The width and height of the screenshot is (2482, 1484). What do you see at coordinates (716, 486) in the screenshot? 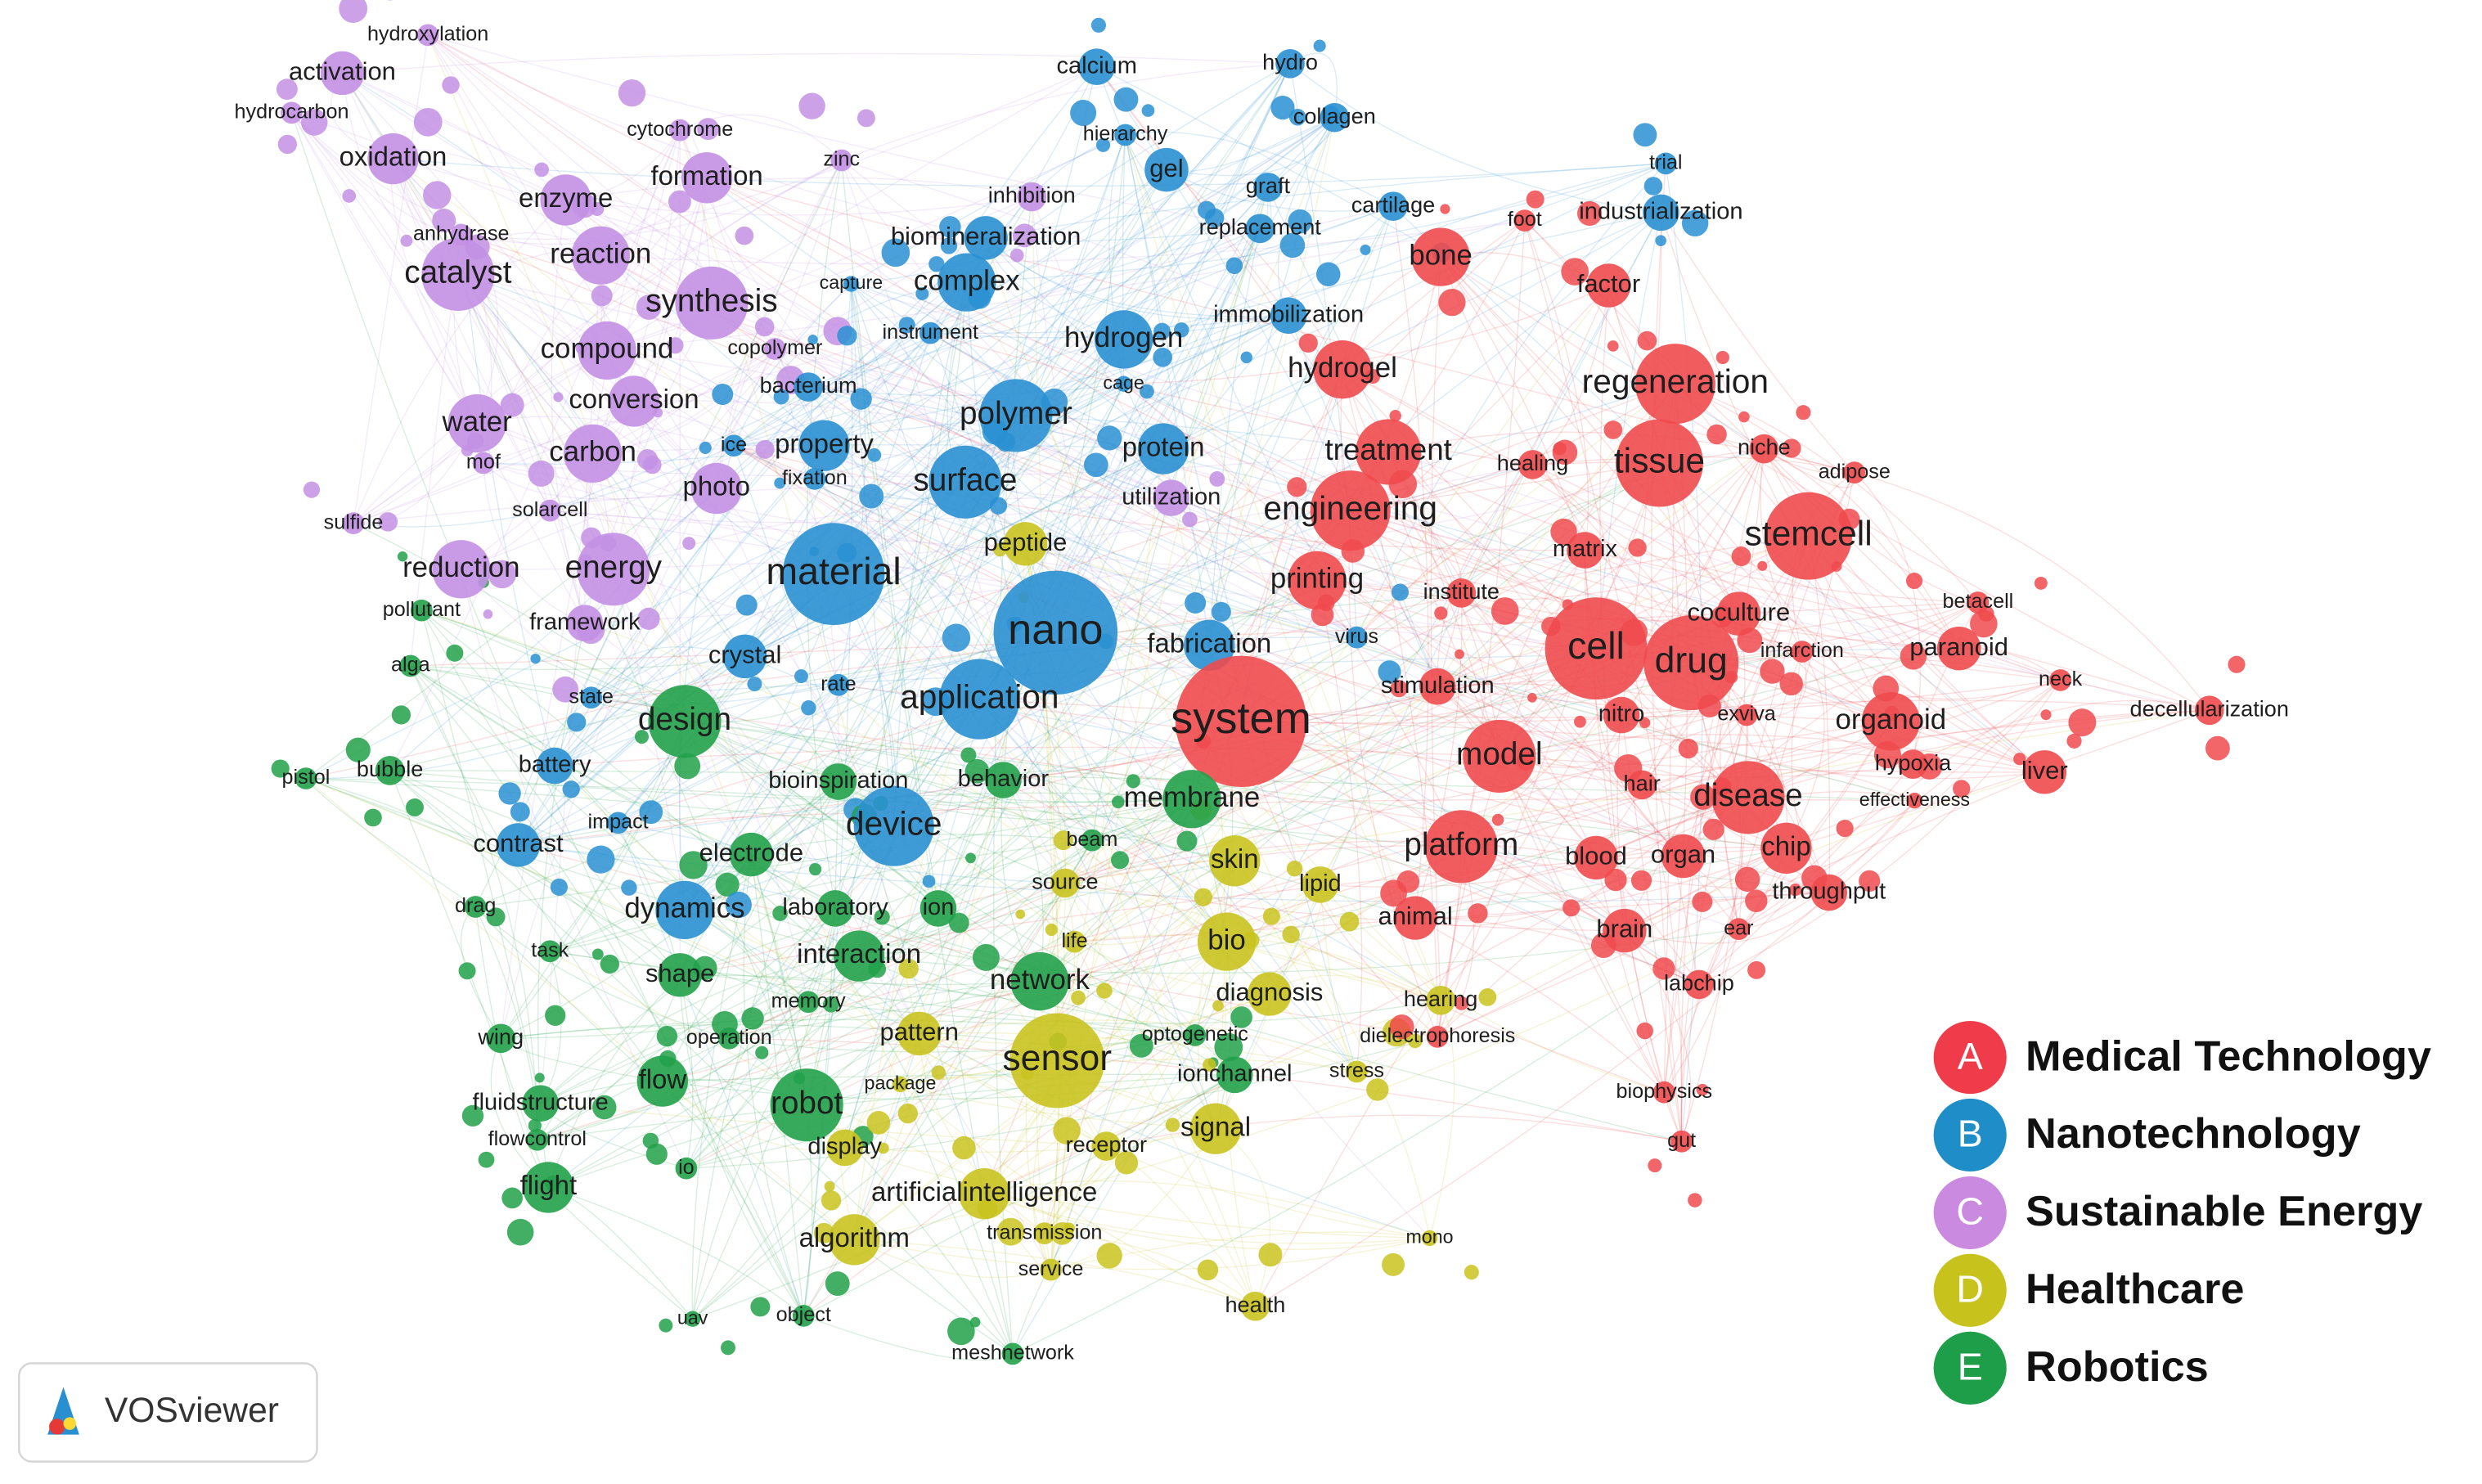
I see `node-label: photo` at bounding box center [716, 486].